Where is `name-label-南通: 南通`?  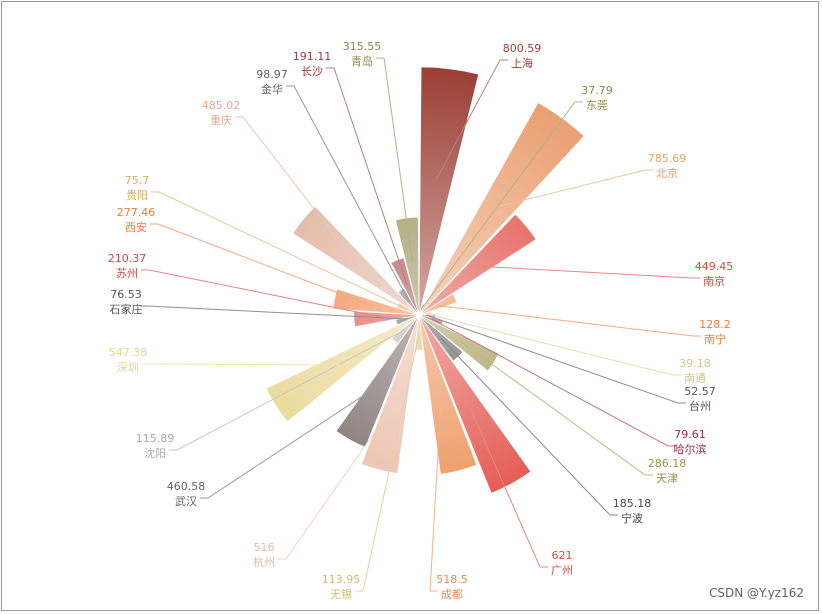 name-label-南通: 南通 is located at coordinates (695, 378).